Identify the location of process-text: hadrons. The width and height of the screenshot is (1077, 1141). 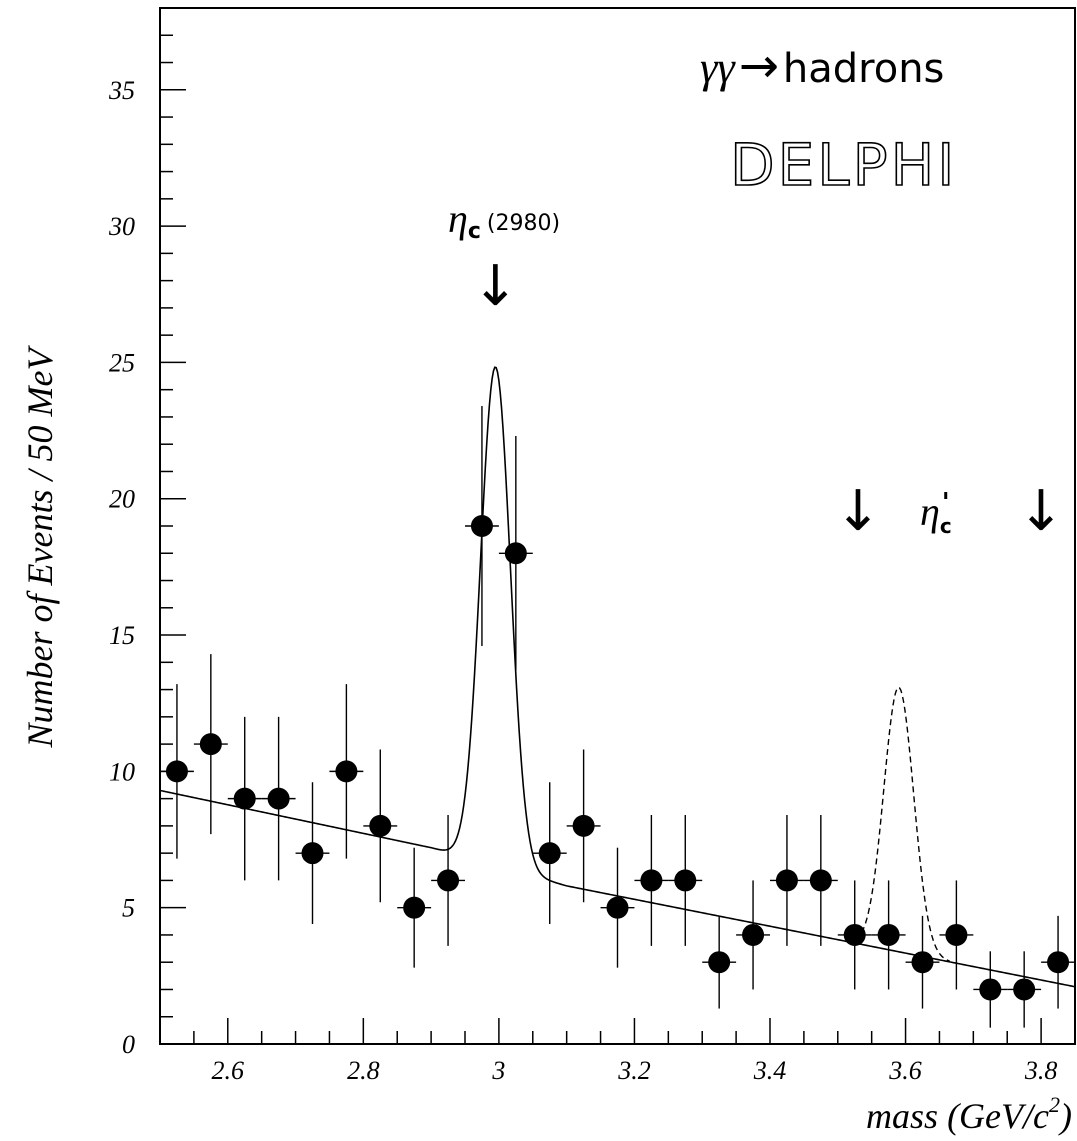
(863, 69).